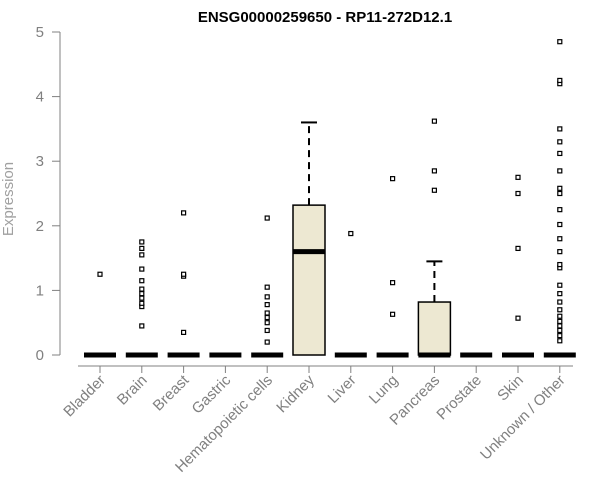  What do you see at coordinates (40, 355) in the screenshot?
I see `y-tick-label: 0` at bounding box center [40, 355].